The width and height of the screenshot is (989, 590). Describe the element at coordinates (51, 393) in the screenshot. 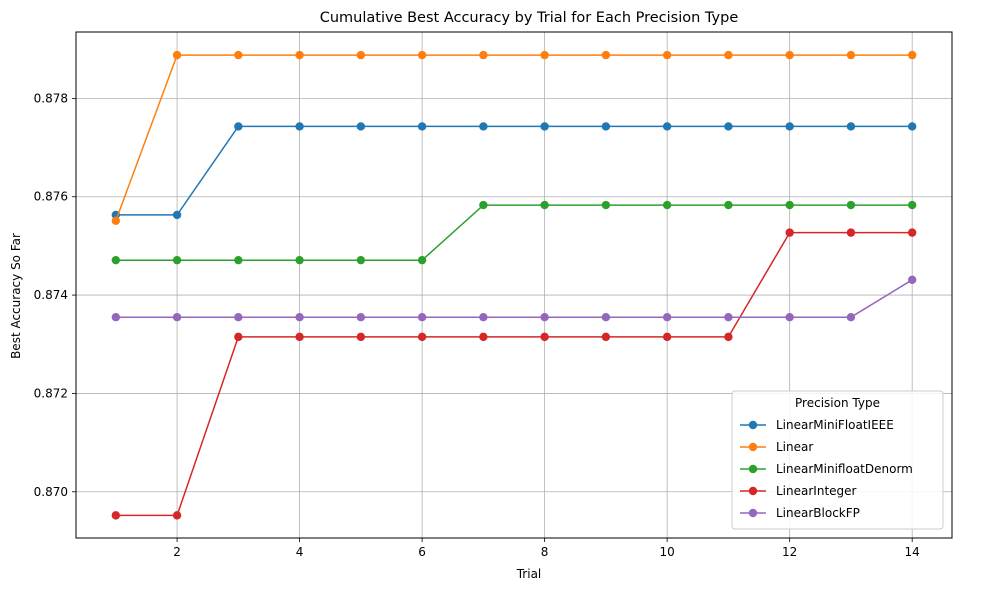

I see `y-tick-label: 0.872` at that location.